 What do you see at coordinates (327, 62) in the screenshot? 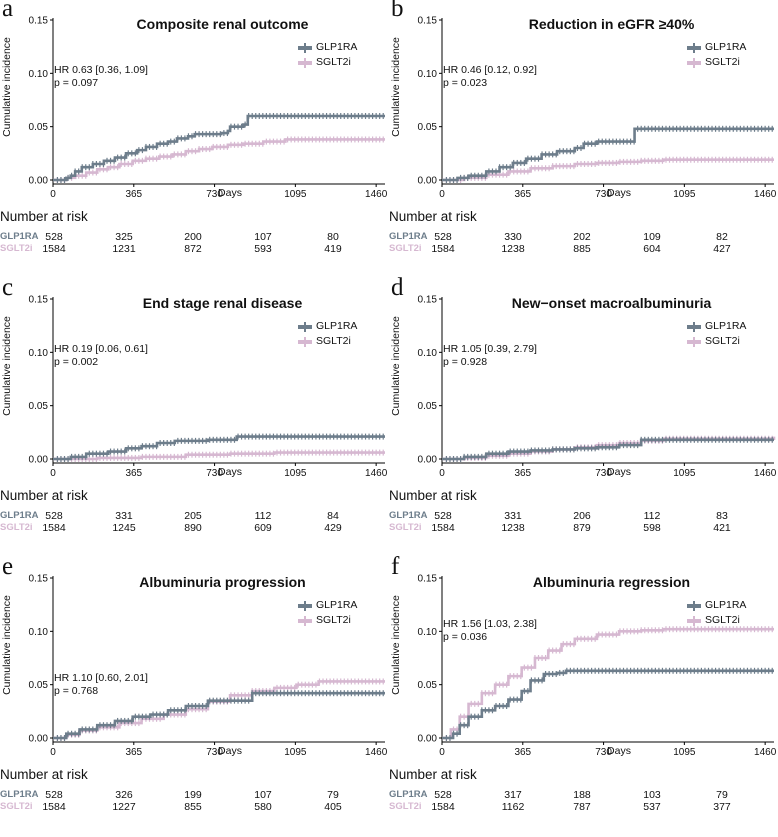
I see `legend-item-sglt2i: SGLT2i` at bounding box center [327, 62].